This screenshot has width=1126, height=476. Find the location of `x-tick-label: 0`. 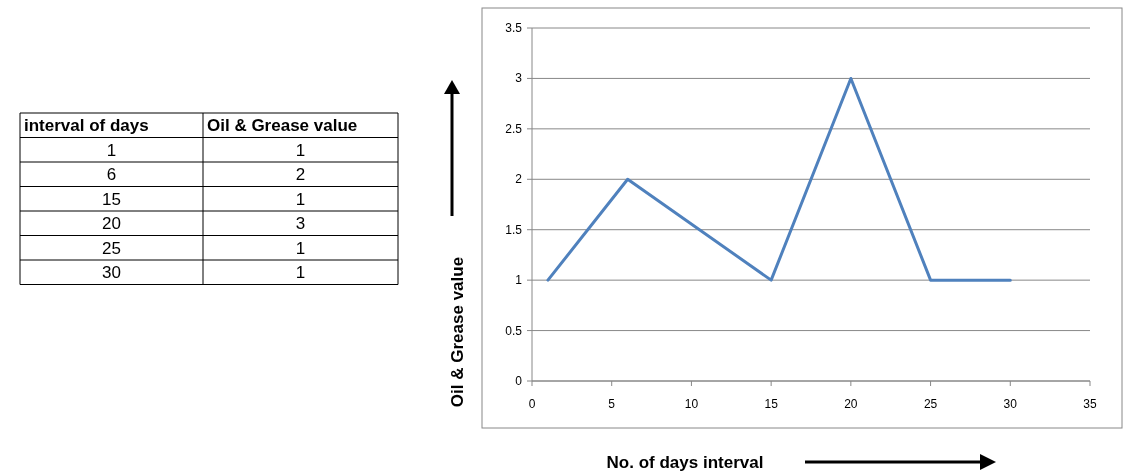

x-tick-label: 0 is located at coordinates (532, 404).